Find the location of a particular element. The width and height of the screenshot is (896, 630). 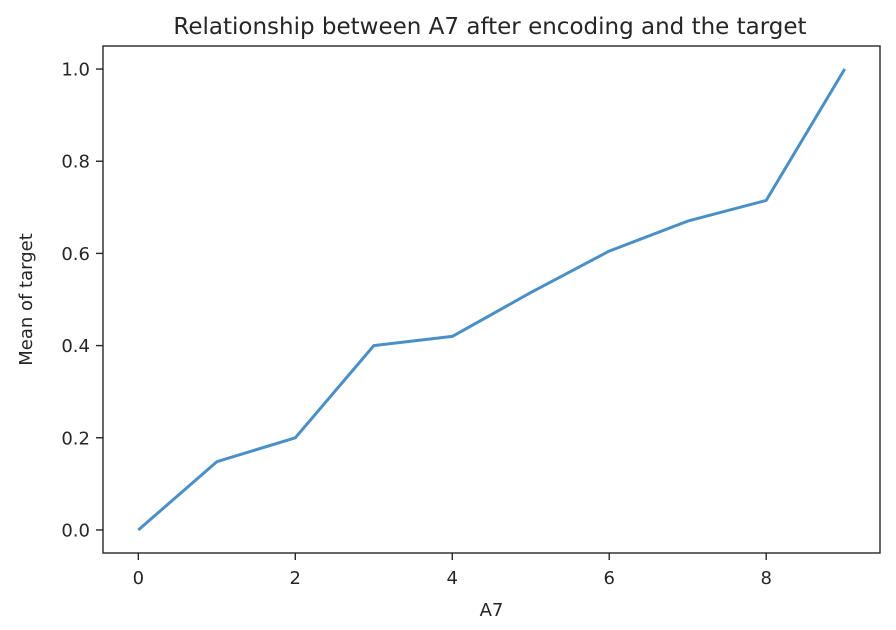

x-tick-label-8: 8 is located at coordinates (765, 578).